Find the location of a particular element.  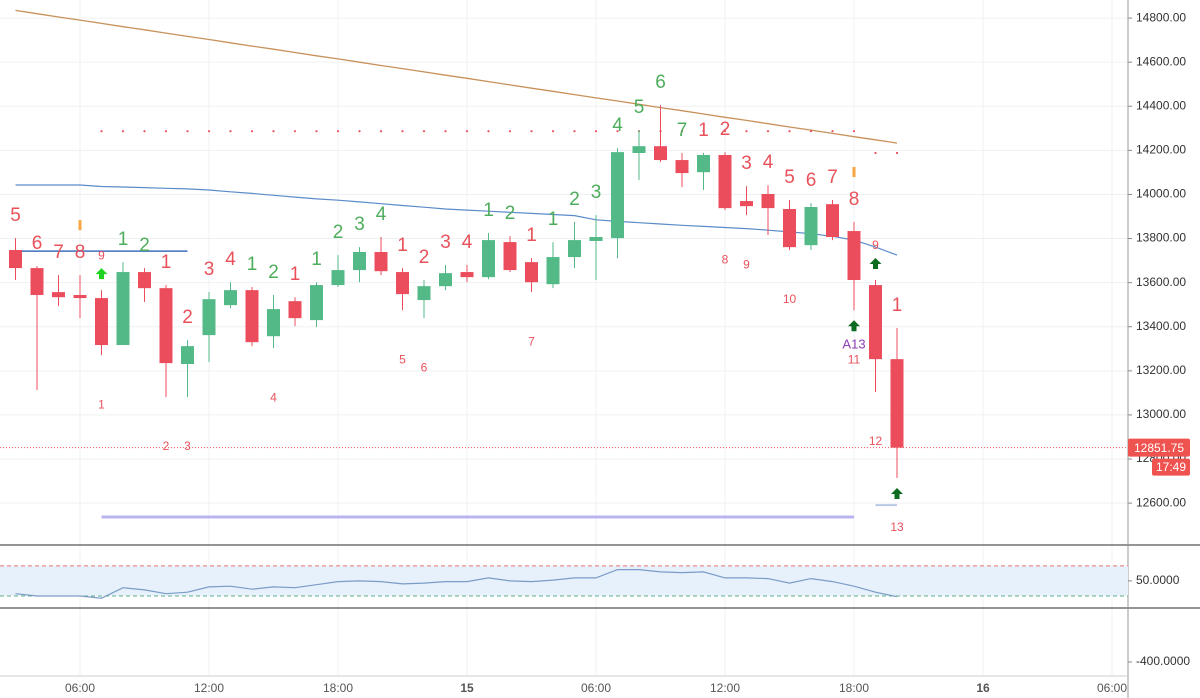

td-label: 11 is located at coordinates (854, 359).